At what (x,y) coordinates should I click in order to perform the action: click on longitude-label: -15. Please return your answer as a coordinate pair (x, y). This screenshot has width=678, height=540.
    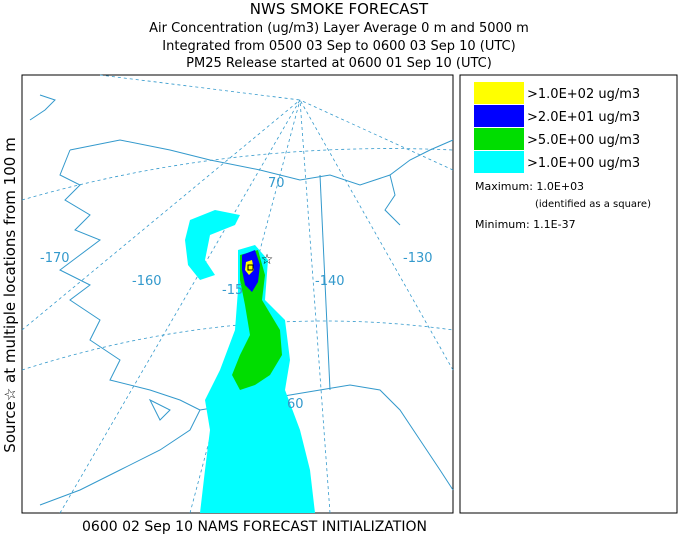
    Looking at the image, I should click on (232, 290).